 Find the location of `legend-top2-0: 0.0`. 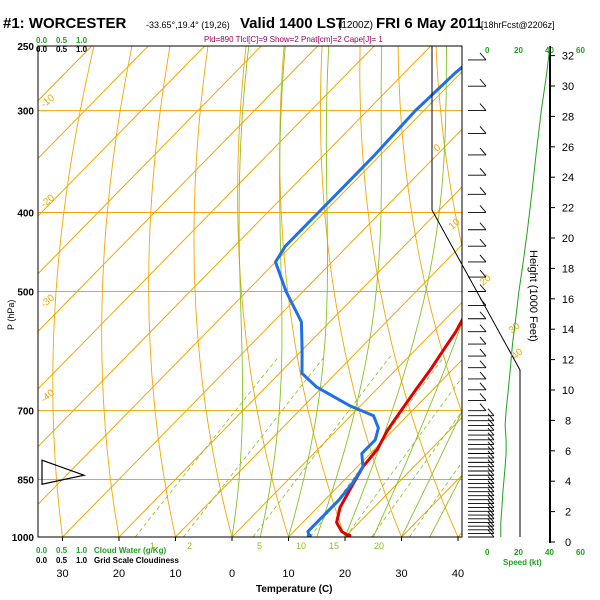

legend-top2-0: 0.0 is located at coordinates (42, 49).